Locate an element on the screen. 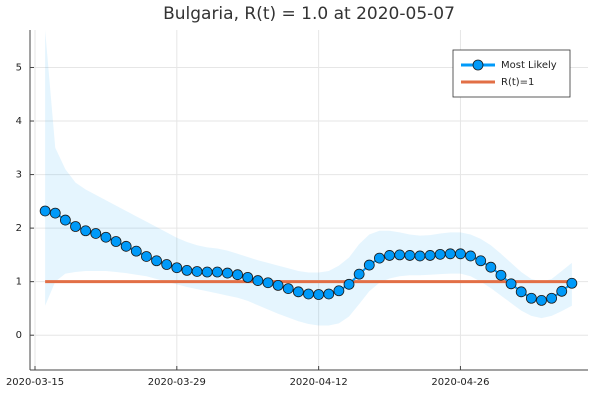  x-tick-label: 2020-04-12 is located at coordinates (319, 382).